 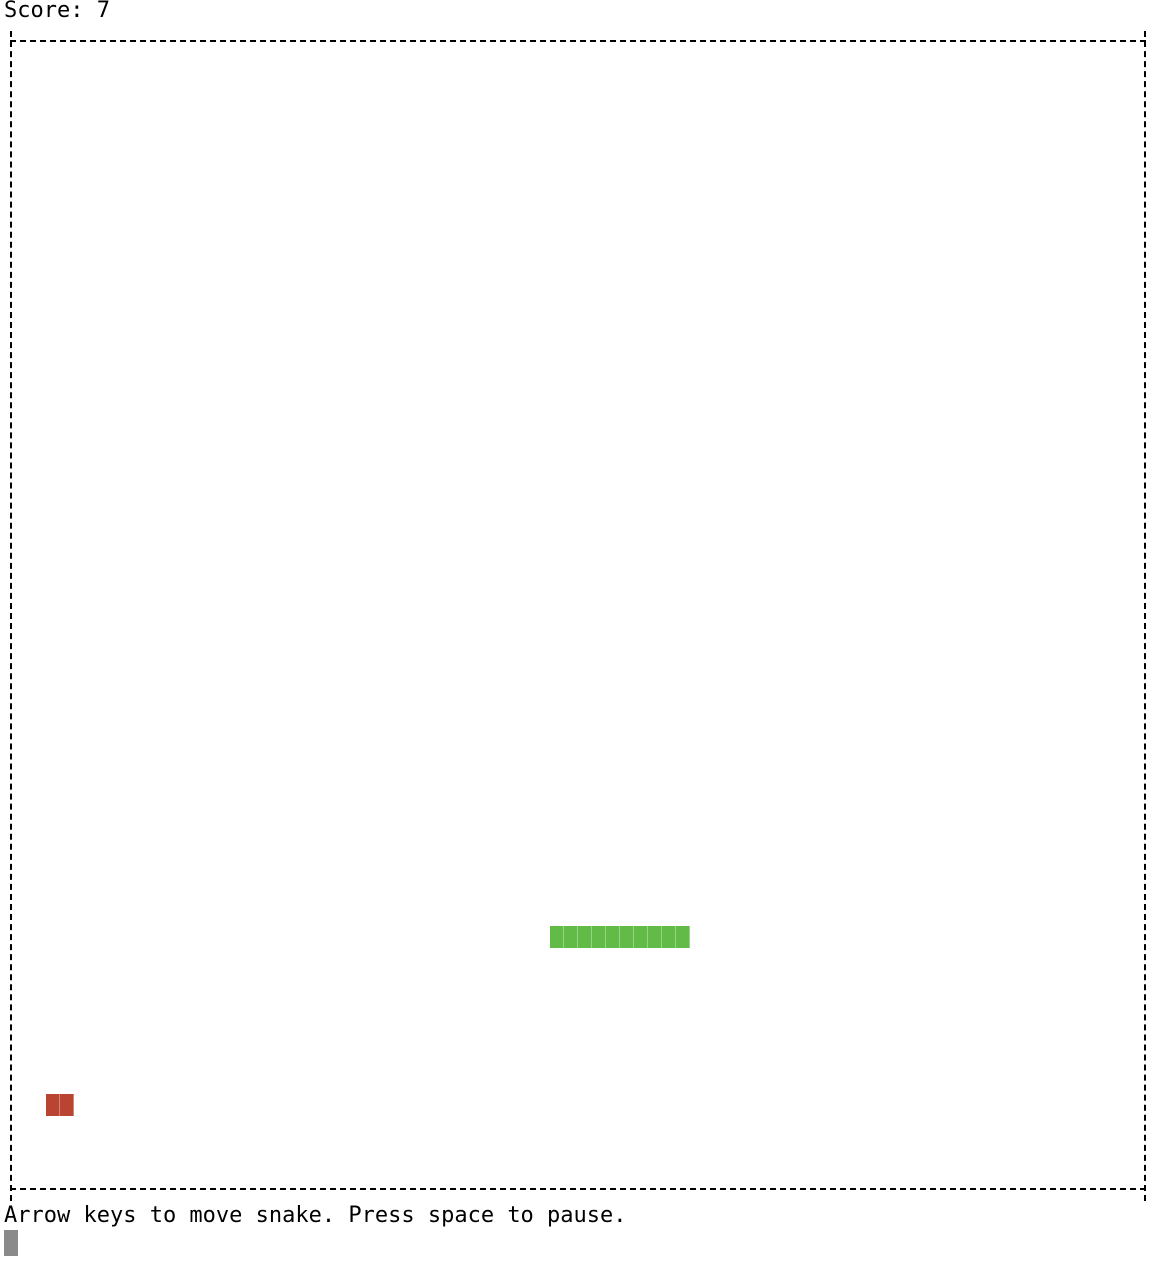 What do you see at coordinates (578, 41) in the screenshot?
I see `board-top-border` at bounding box center [578, 41].